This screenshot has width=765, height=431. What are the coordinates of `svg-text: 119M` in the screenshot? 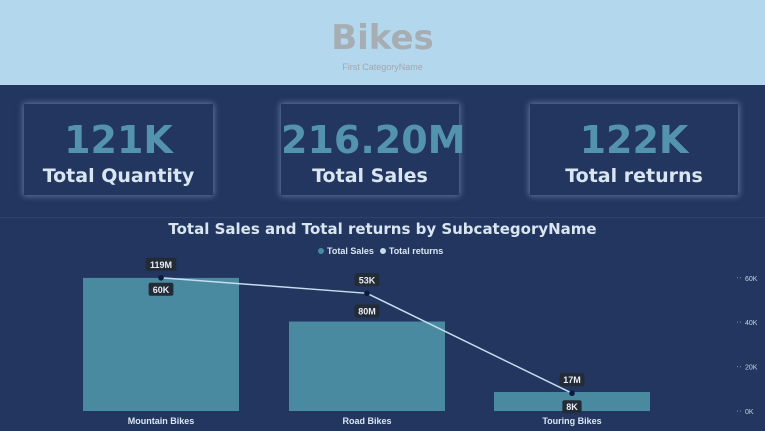 It's located at (161, 265).